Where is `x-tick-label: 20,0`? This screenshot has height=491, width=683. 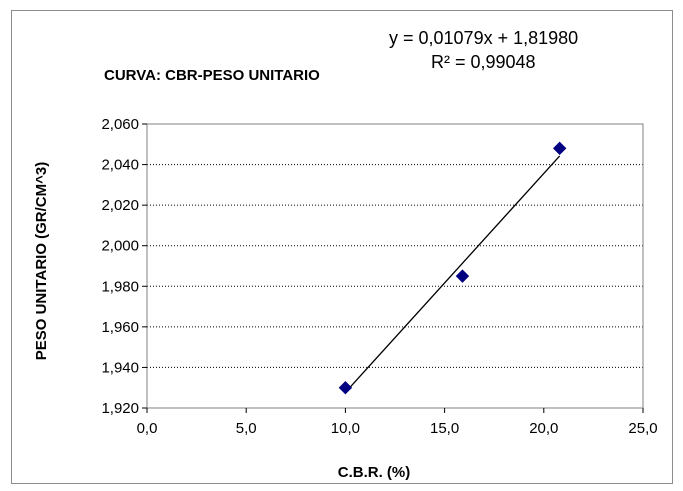
x-tick-label: 20,0 is located at coordinates (543, 428).